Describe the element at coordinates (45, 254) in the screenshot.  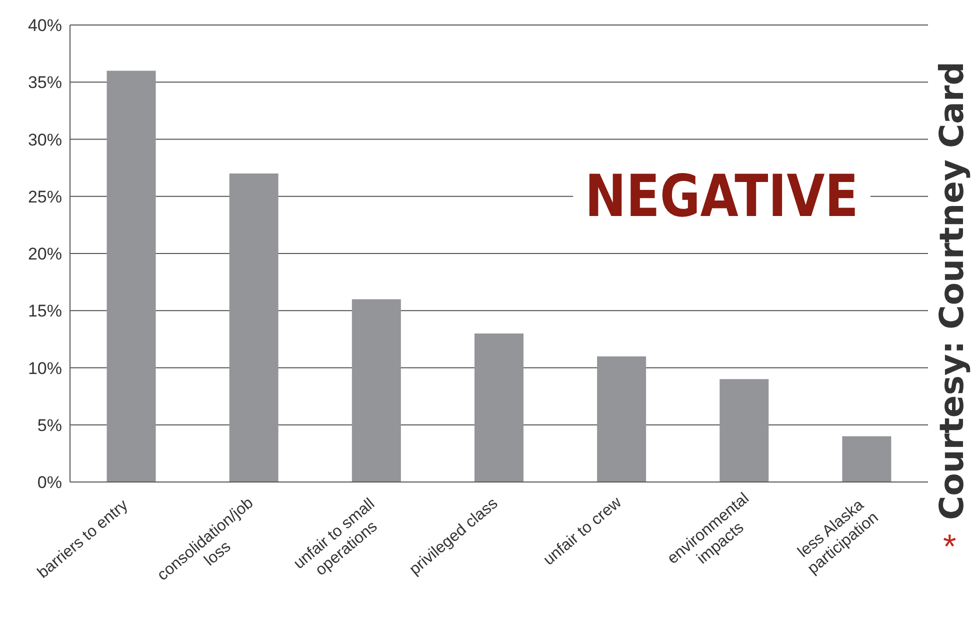
I see `y-tick-label: 20%` at that location.